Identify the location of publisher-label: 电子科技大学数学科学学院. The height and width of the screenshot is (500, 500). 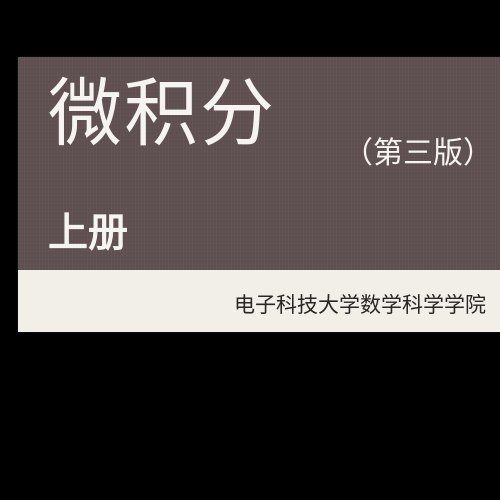
(360, 305).